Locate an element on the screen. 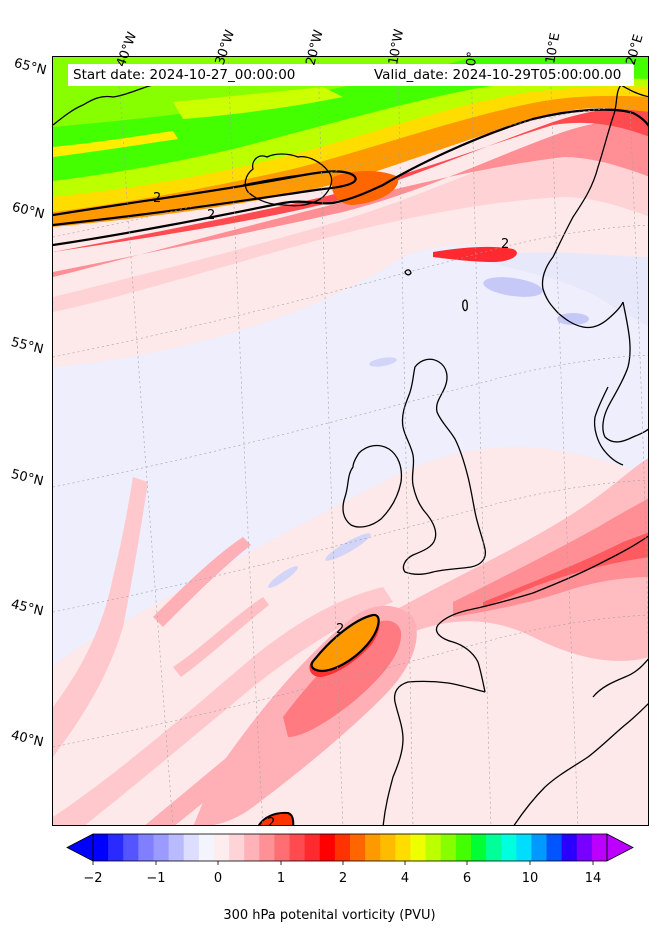 The height and width of the screenshot is (936, 659). colorbar-tick-label: 14 is located at coordinates (593, 878).